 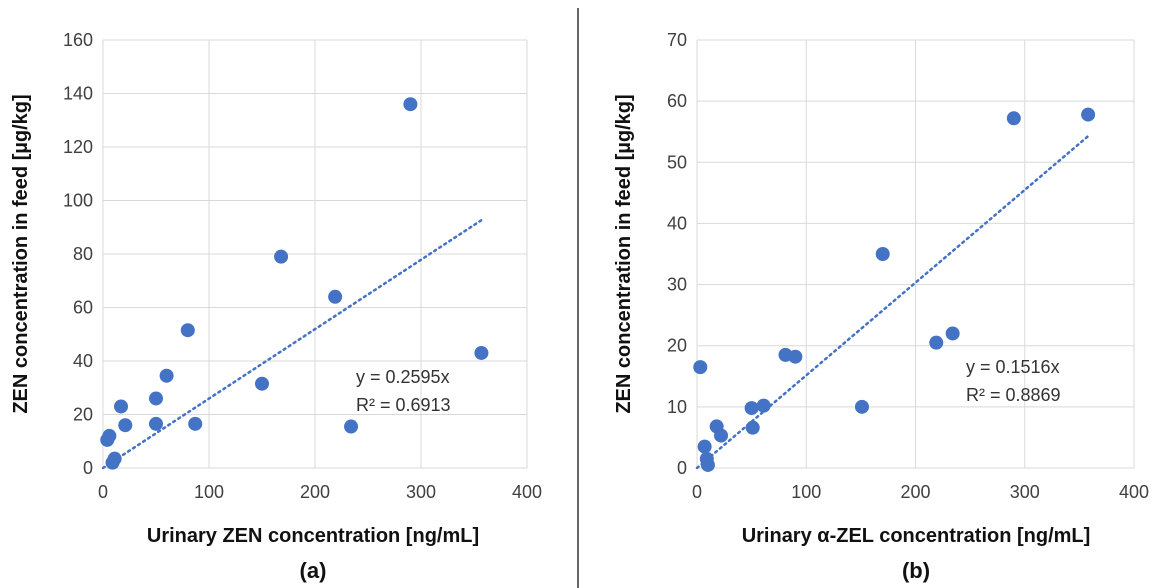 I want to click on panel-a-x-tick-label: 300, so click(x=421, y=492).